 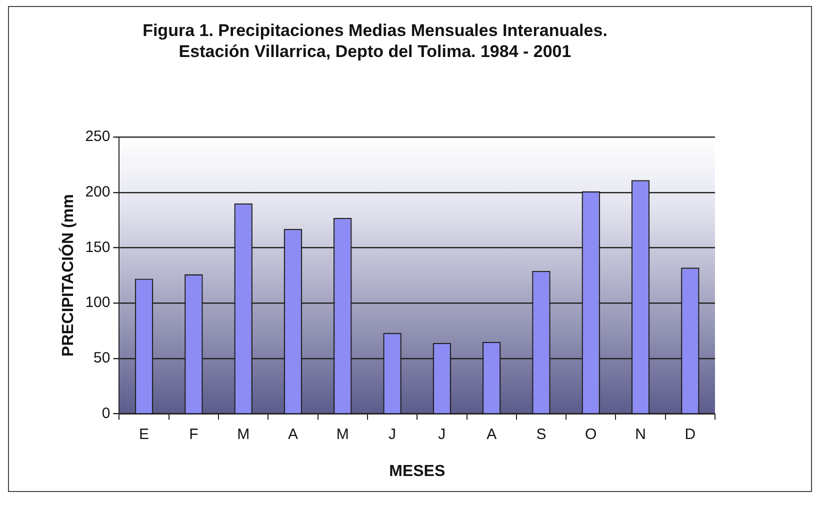 I want to click on y-tick-label: 150, so click(x=97, y=247).